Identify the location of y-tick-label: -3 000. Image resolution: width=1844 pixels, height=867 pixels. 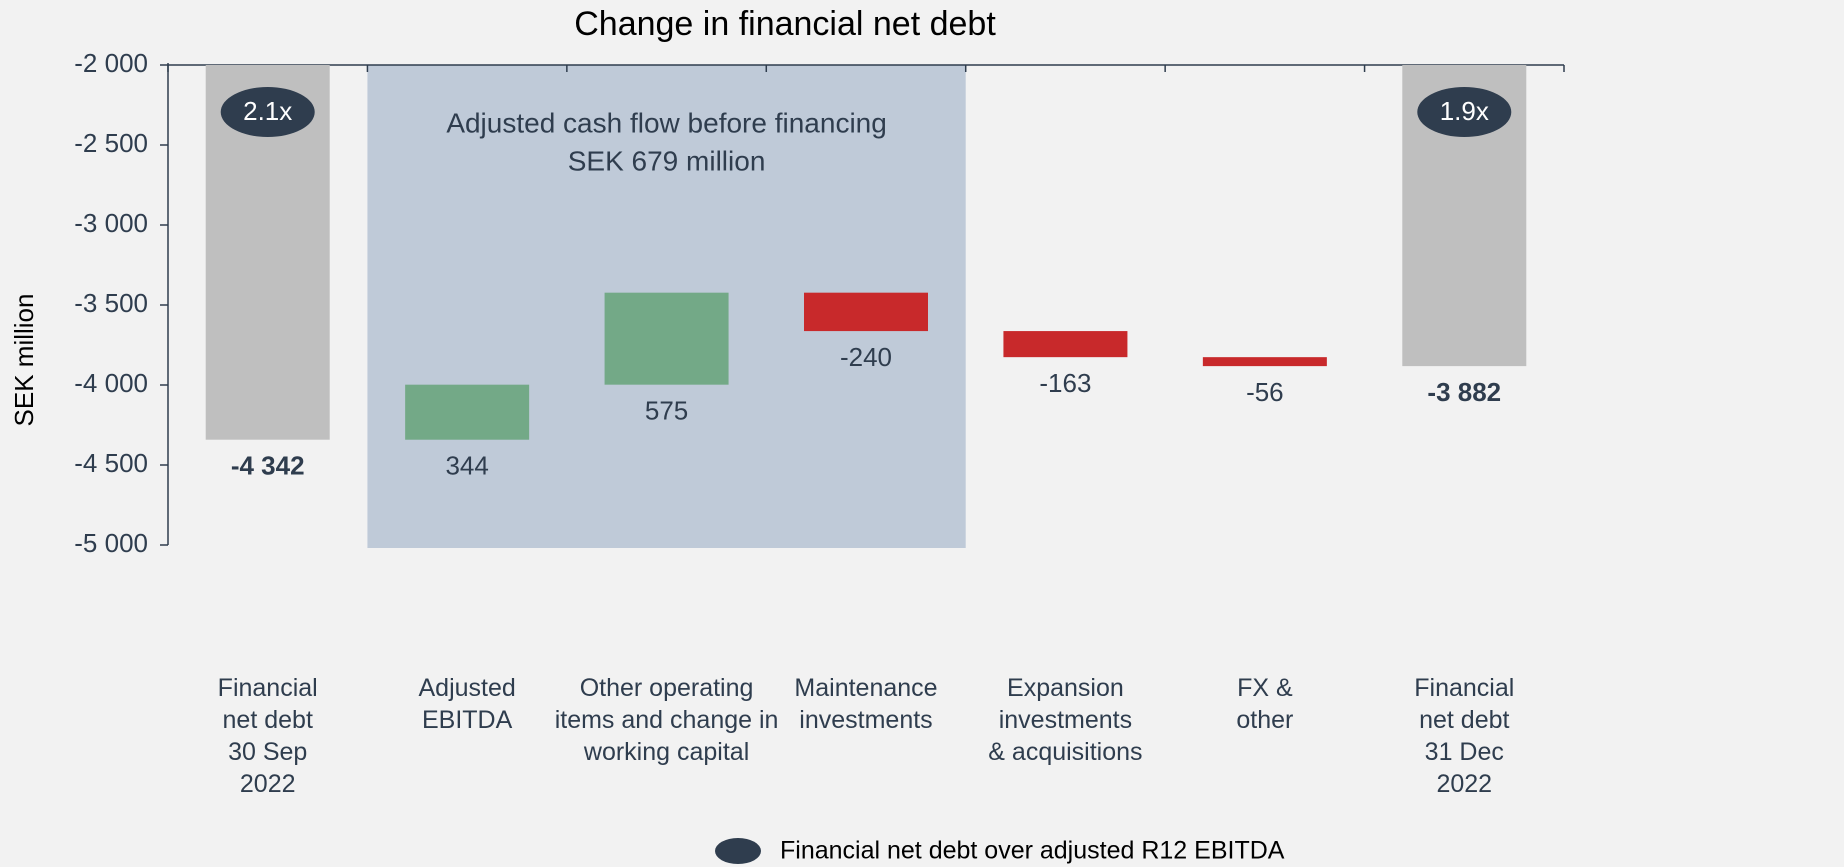
(111, 223).